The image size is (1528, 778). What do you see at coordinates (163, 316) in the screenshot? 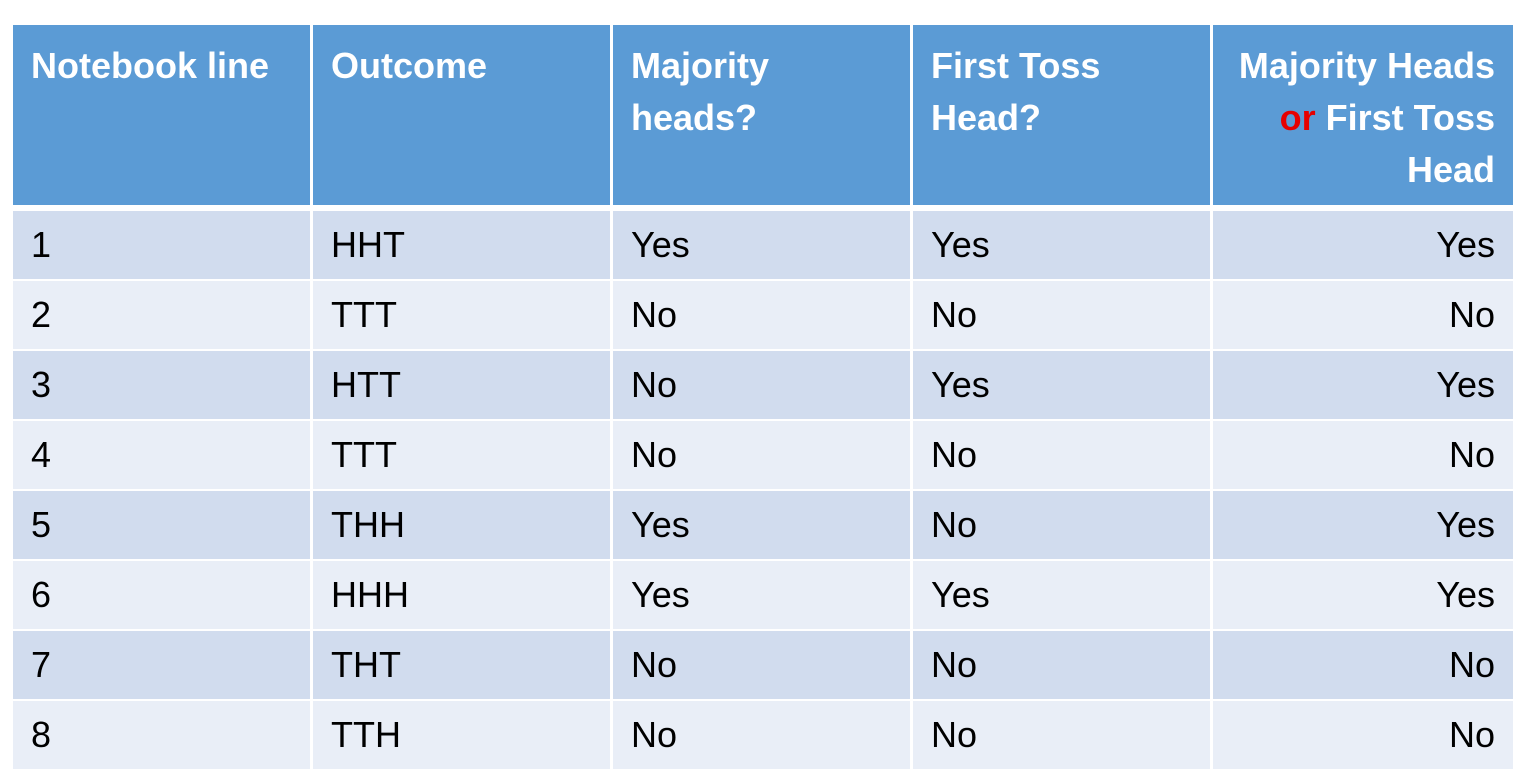
I see `cell-line: 2` at bounding box center [163, 316].